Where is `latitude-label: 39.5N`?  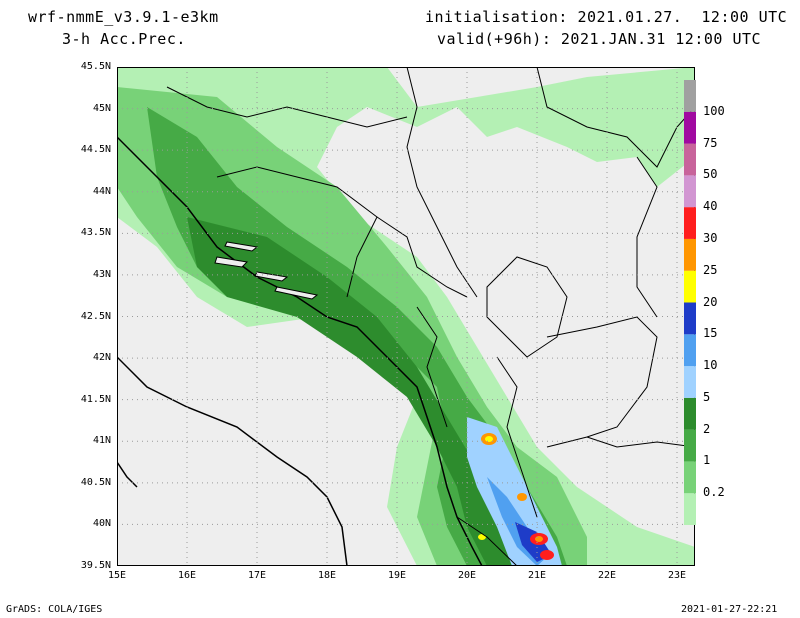
latitude-label: 39.5N is located at coordinates (95, 565).